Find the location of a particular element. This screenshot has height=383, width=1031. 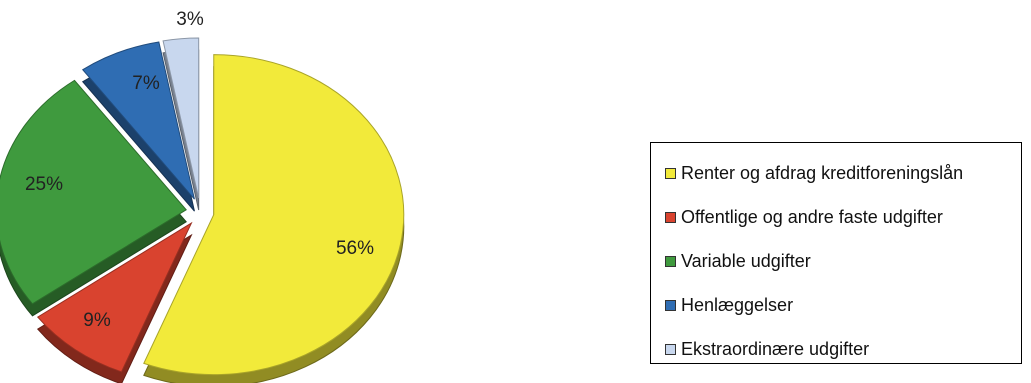

pie-slice-henlaeggelser is located at coordinates (138, 120).